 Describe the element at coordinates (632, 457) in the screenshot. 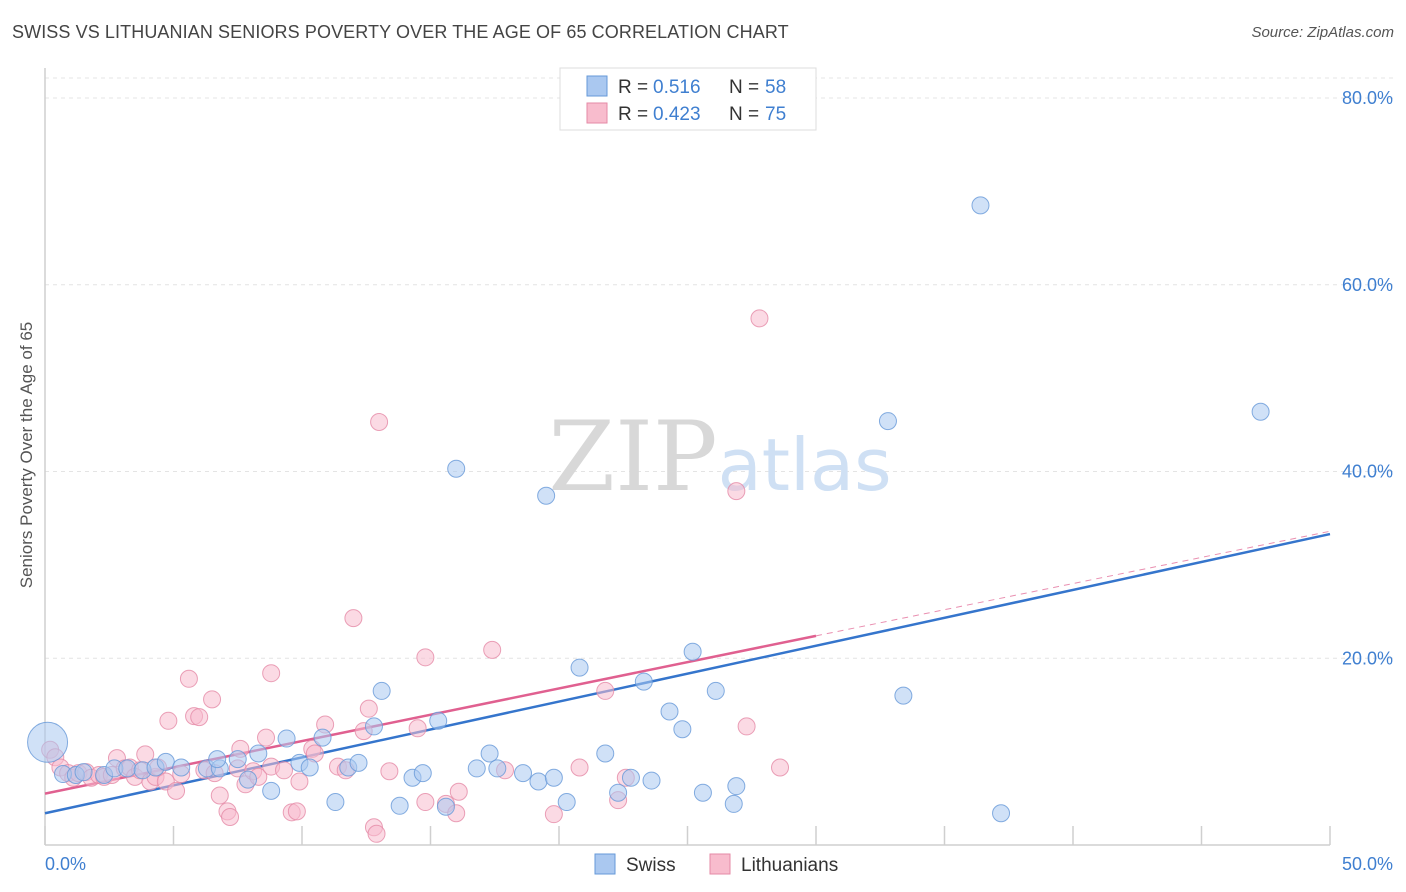

I see `watermark-zip: ZIP` at that location.